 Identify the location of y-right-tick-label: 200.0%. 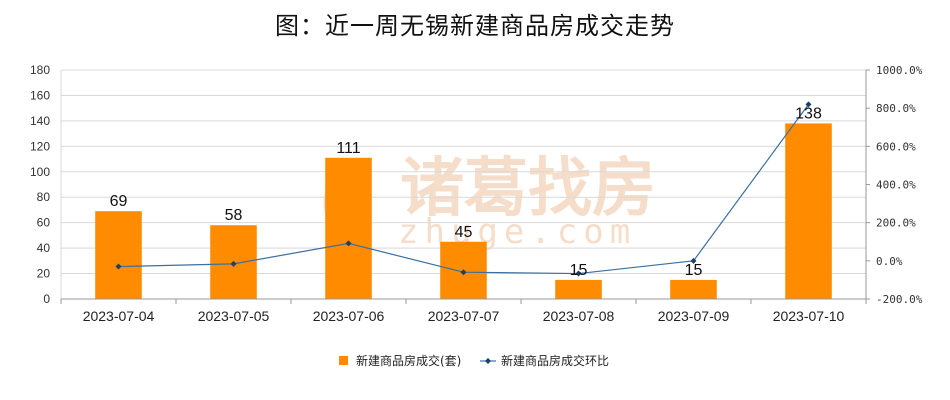
(896, 223).